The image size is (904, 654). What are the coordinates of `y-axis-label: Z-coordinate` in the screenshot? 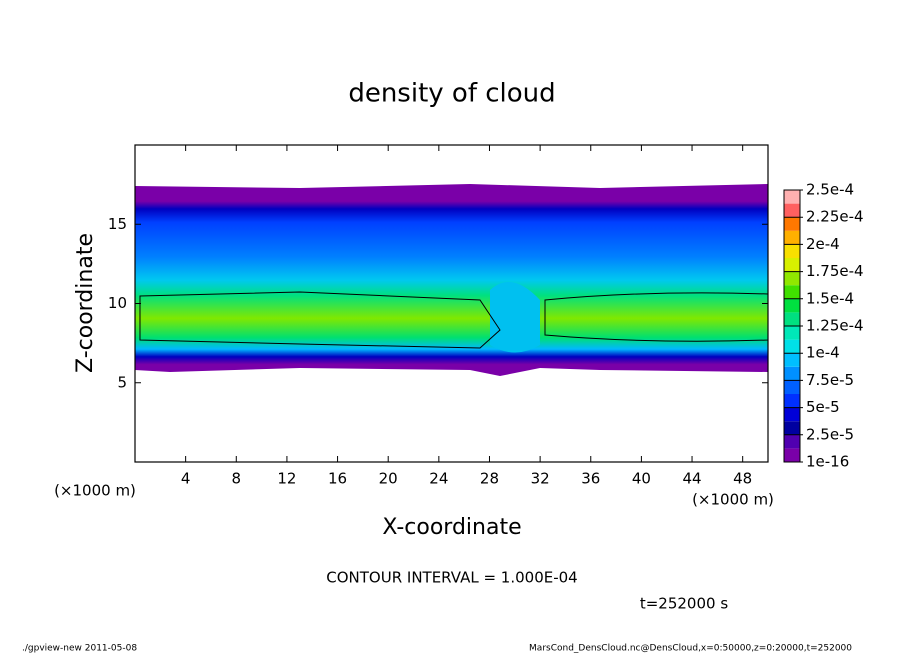 It's located at (85, 303).